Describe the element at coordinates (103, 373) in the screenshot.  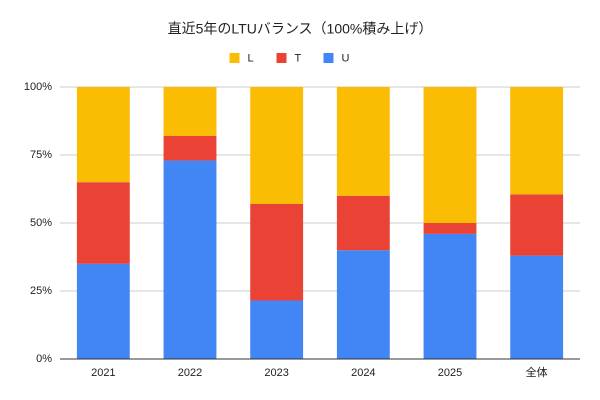
I see `x-tick-label: 2021` at that location.